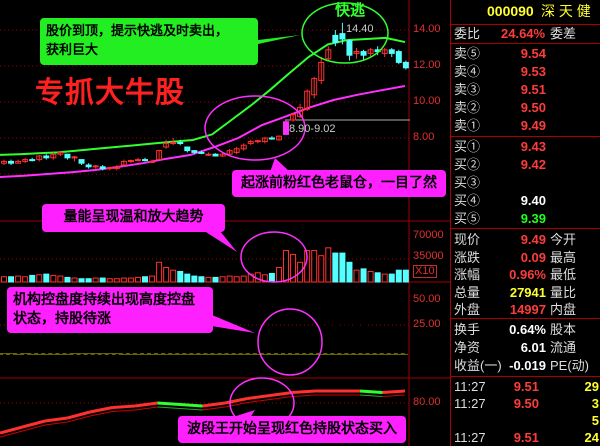 The width and height of the screenshot is (600, 446). I want to click on order-ratio-row: 委比 24.64% 委差, so click(526, 33).